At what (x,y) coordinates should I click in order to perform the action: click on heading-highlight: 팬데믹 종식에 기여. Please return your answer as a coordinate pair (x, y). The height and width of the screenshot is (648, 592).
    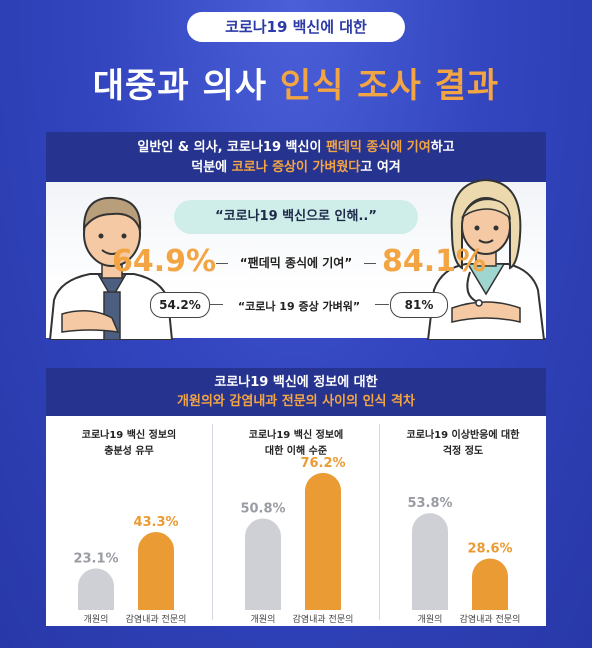
    Looking at the image, I should click on (378, 147).